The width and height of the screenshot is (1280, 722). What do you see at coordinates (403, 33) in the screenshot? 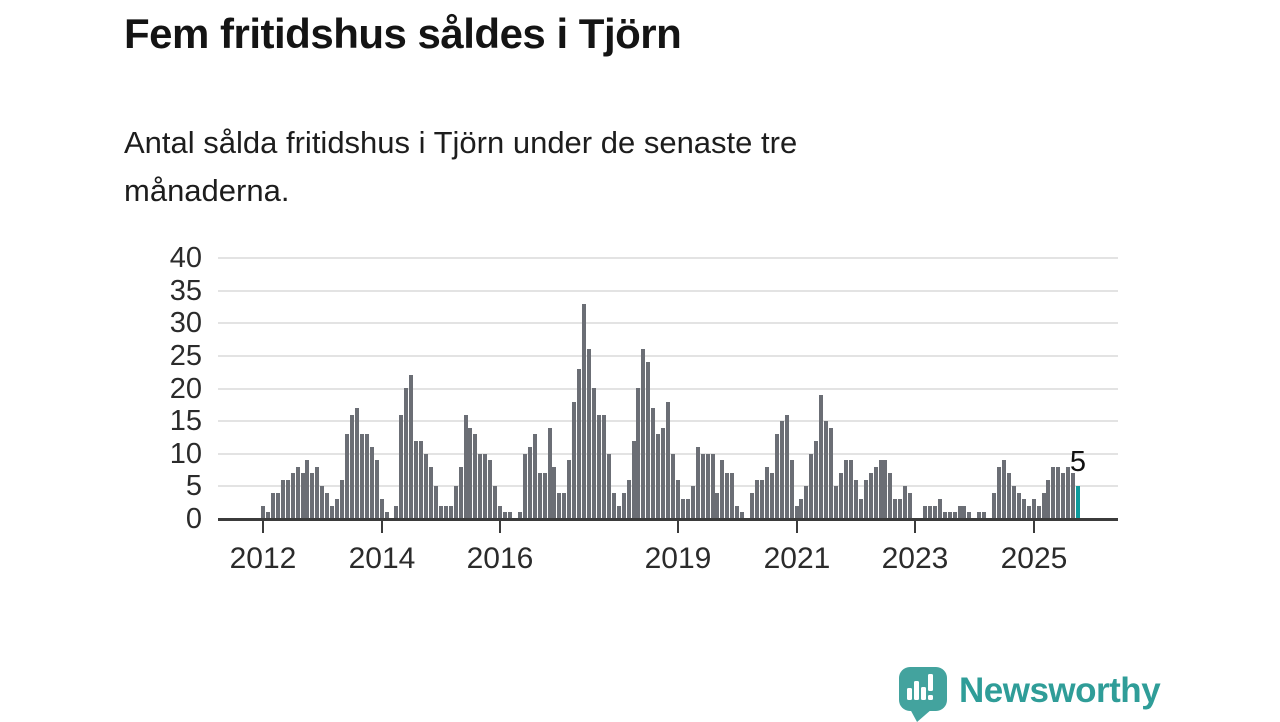
I see `page-title: Fem fritidshus såldes i Tjörn` at bounding box center [403, 33].